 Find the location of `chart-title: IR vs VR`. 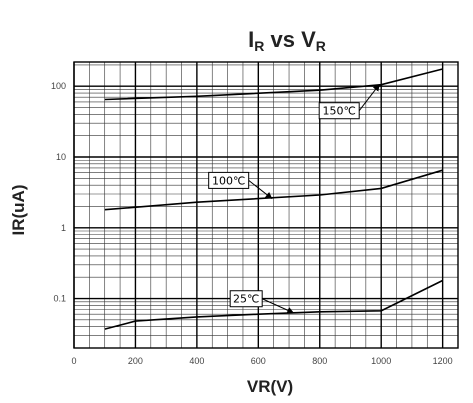

chart-title: IR vs VR is located at coordinates (287, 40).